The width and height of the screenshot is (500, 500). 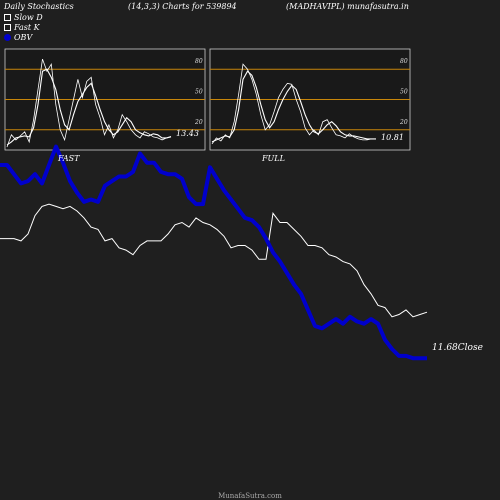 What do you see at coordinates (7, 27) in the screenshot?
I see `legend-swatch-fast-k` at bounding box center [7, 27].